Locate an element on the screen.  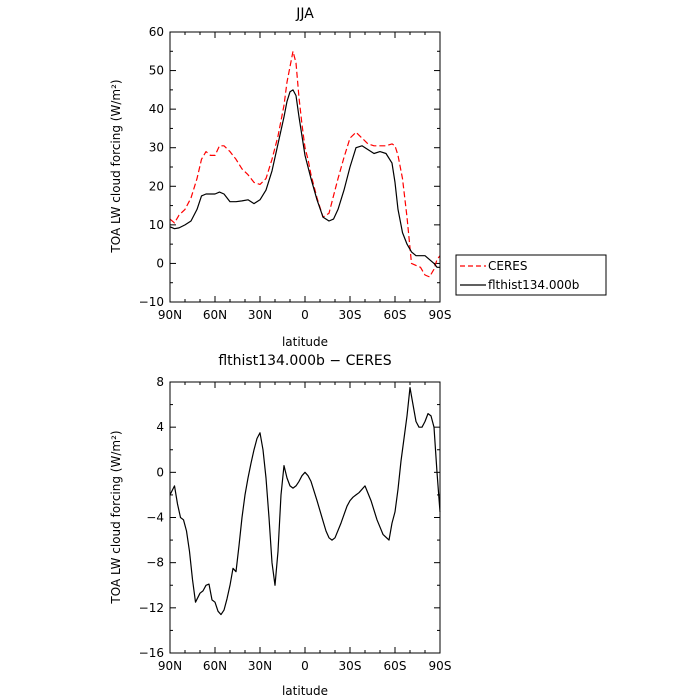
top-chart-series is located at coordinates (305, 164).